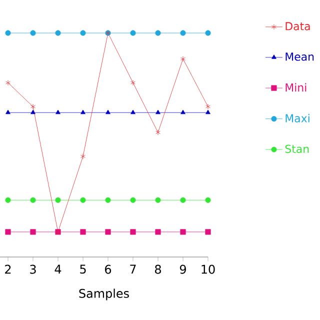  What do you see at coordinates (298, 118) in the screenshot?
I see `legend-label: Maxi` at bounding box center [298, 118].